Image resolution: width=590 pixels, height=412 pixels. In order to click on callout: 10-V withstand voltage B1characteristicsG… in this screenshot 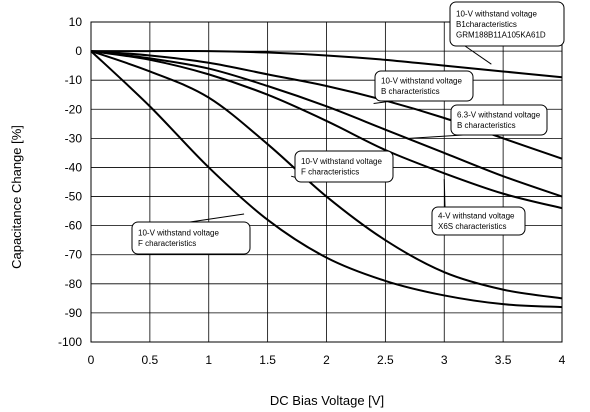, I will do `click(507, 33)`.